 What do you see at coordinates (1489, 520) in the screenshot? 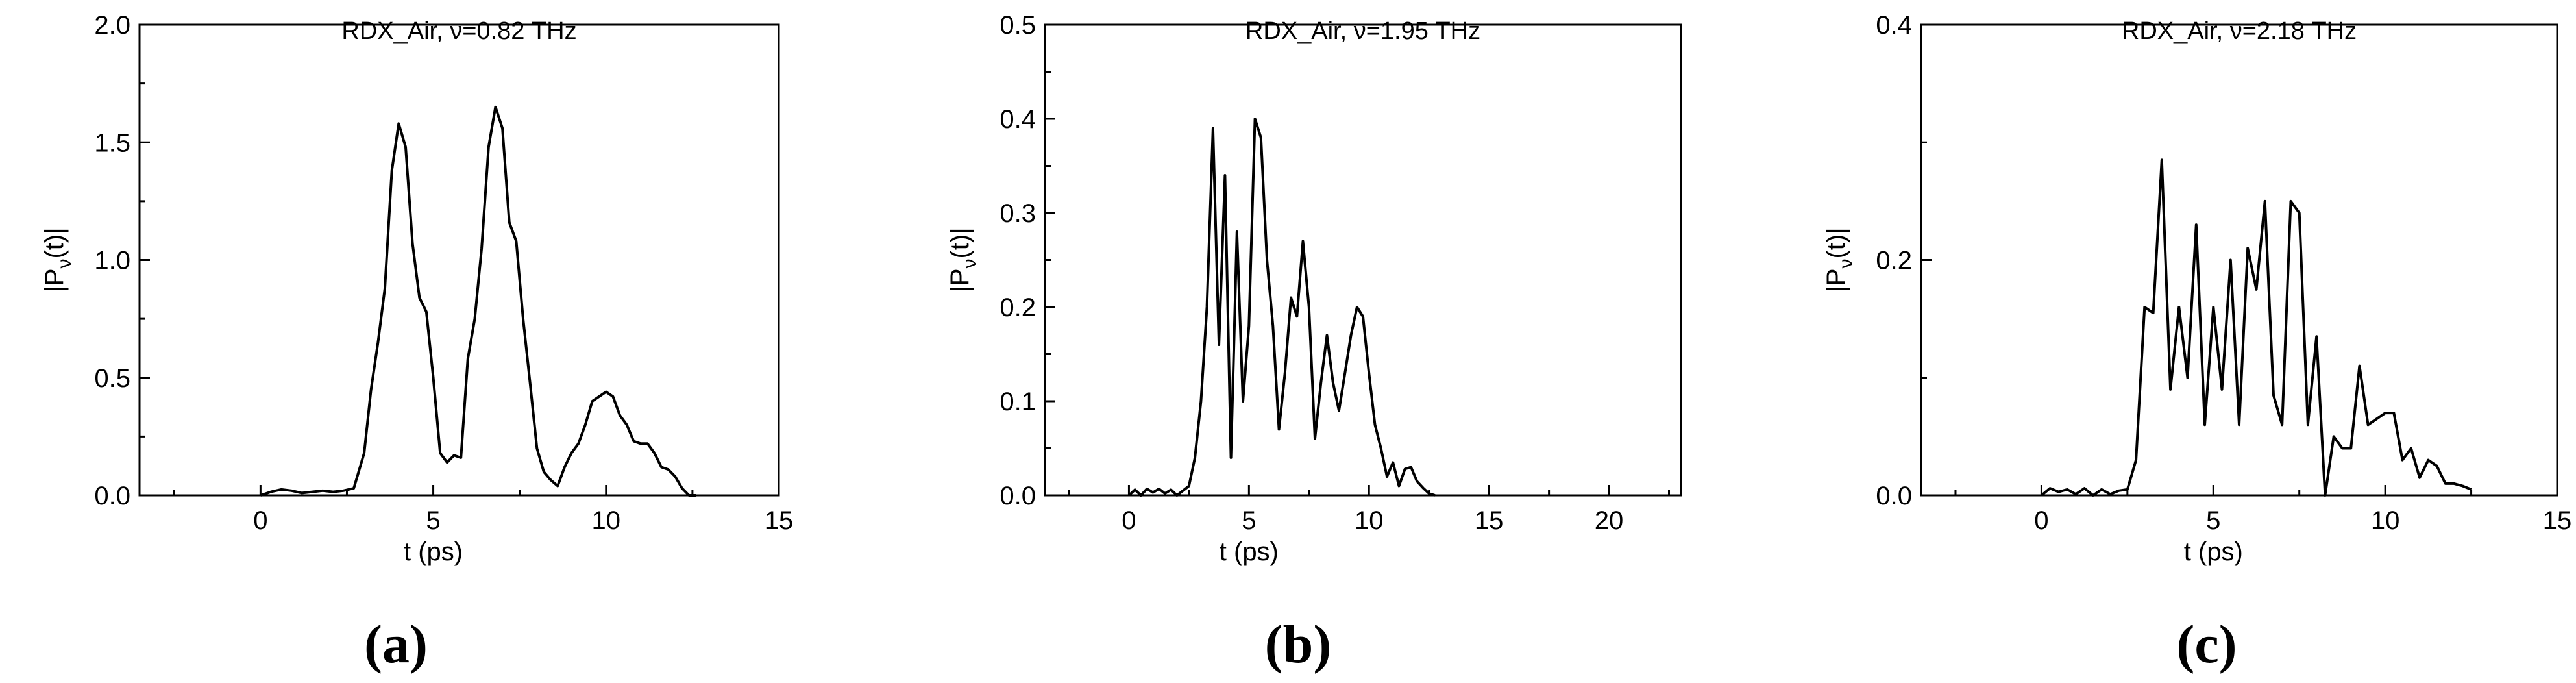
I see `x-tick-label-b: 15` at bounding box center [1489, 520].